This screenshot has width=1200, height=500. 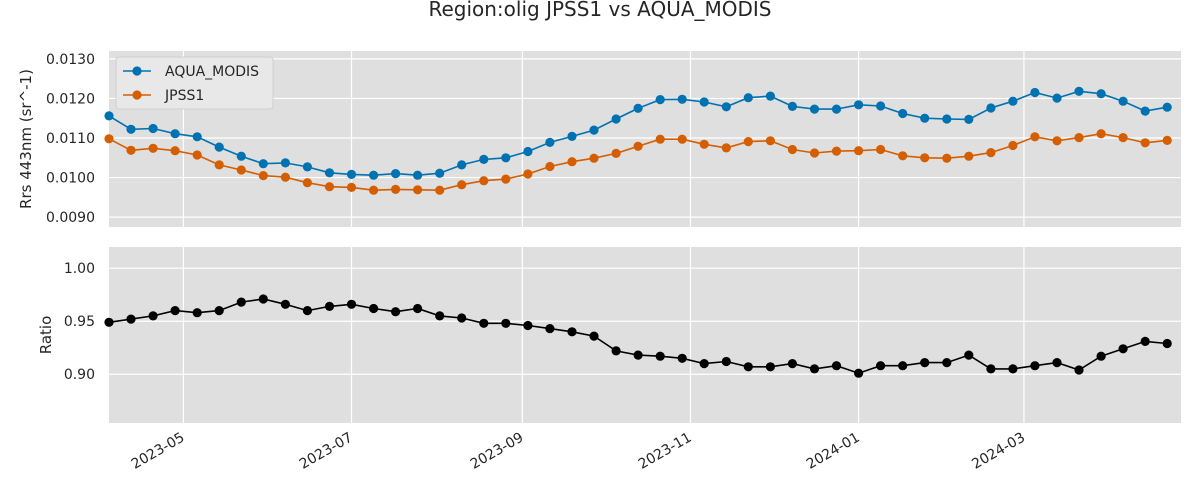 I want to click on legend-label-aqua-modis: AQUA_MODIS, so click(x=212, y=72).